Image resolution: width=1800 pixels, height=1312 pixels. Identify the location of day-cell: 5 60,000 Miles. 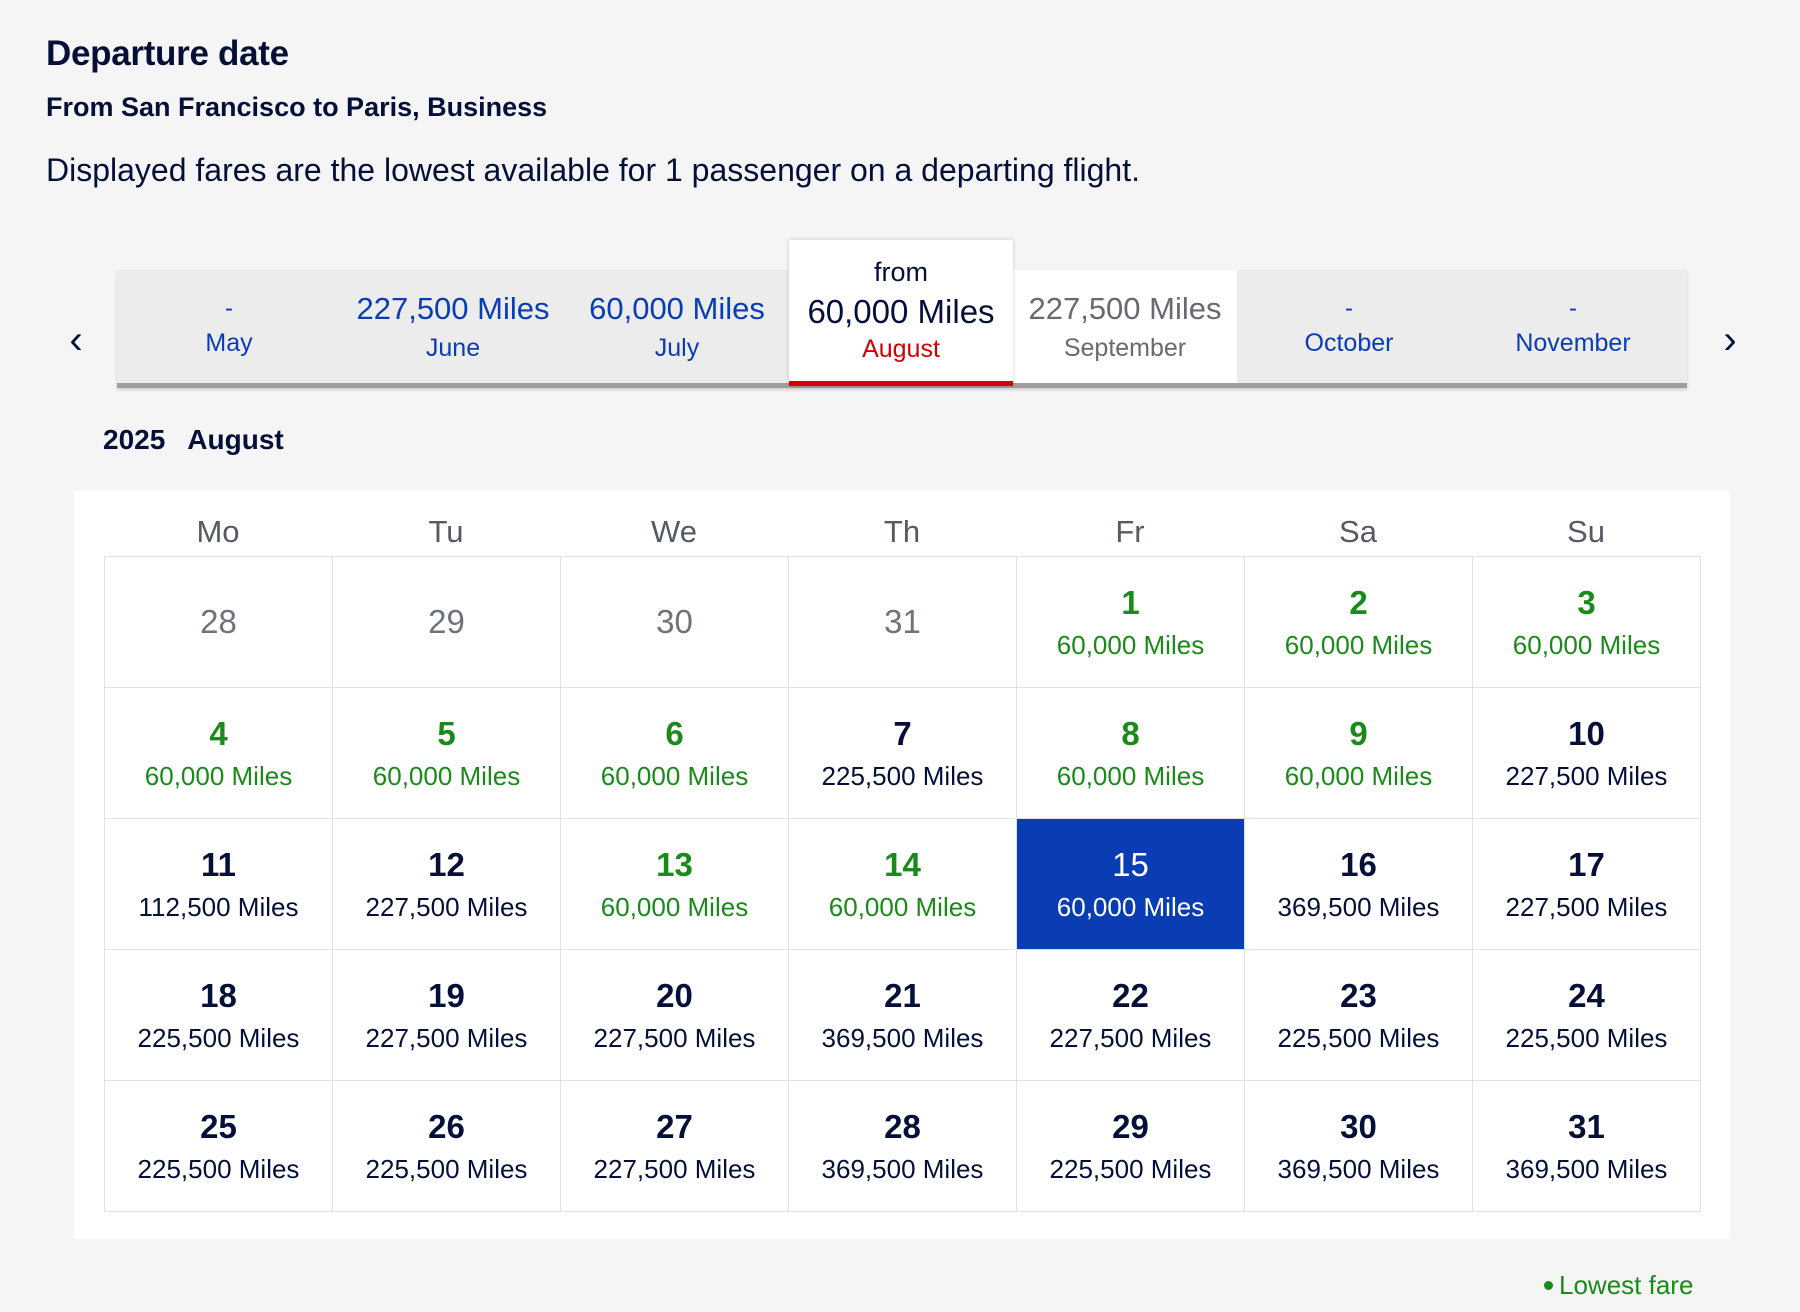
(447, 753).